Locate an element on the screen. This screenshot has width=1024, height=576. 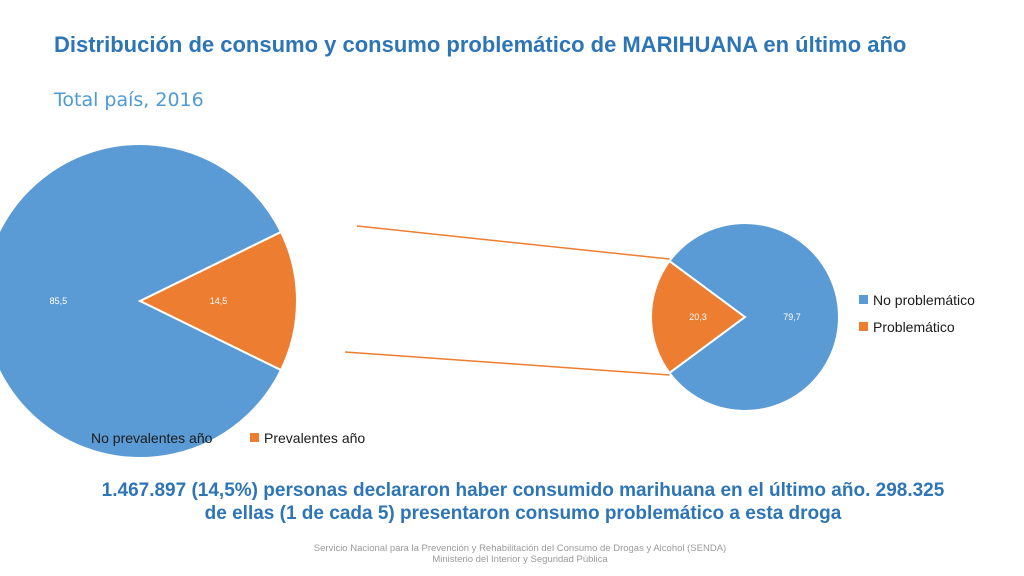
prevalentes-slice is located at coordinates (217, 301).